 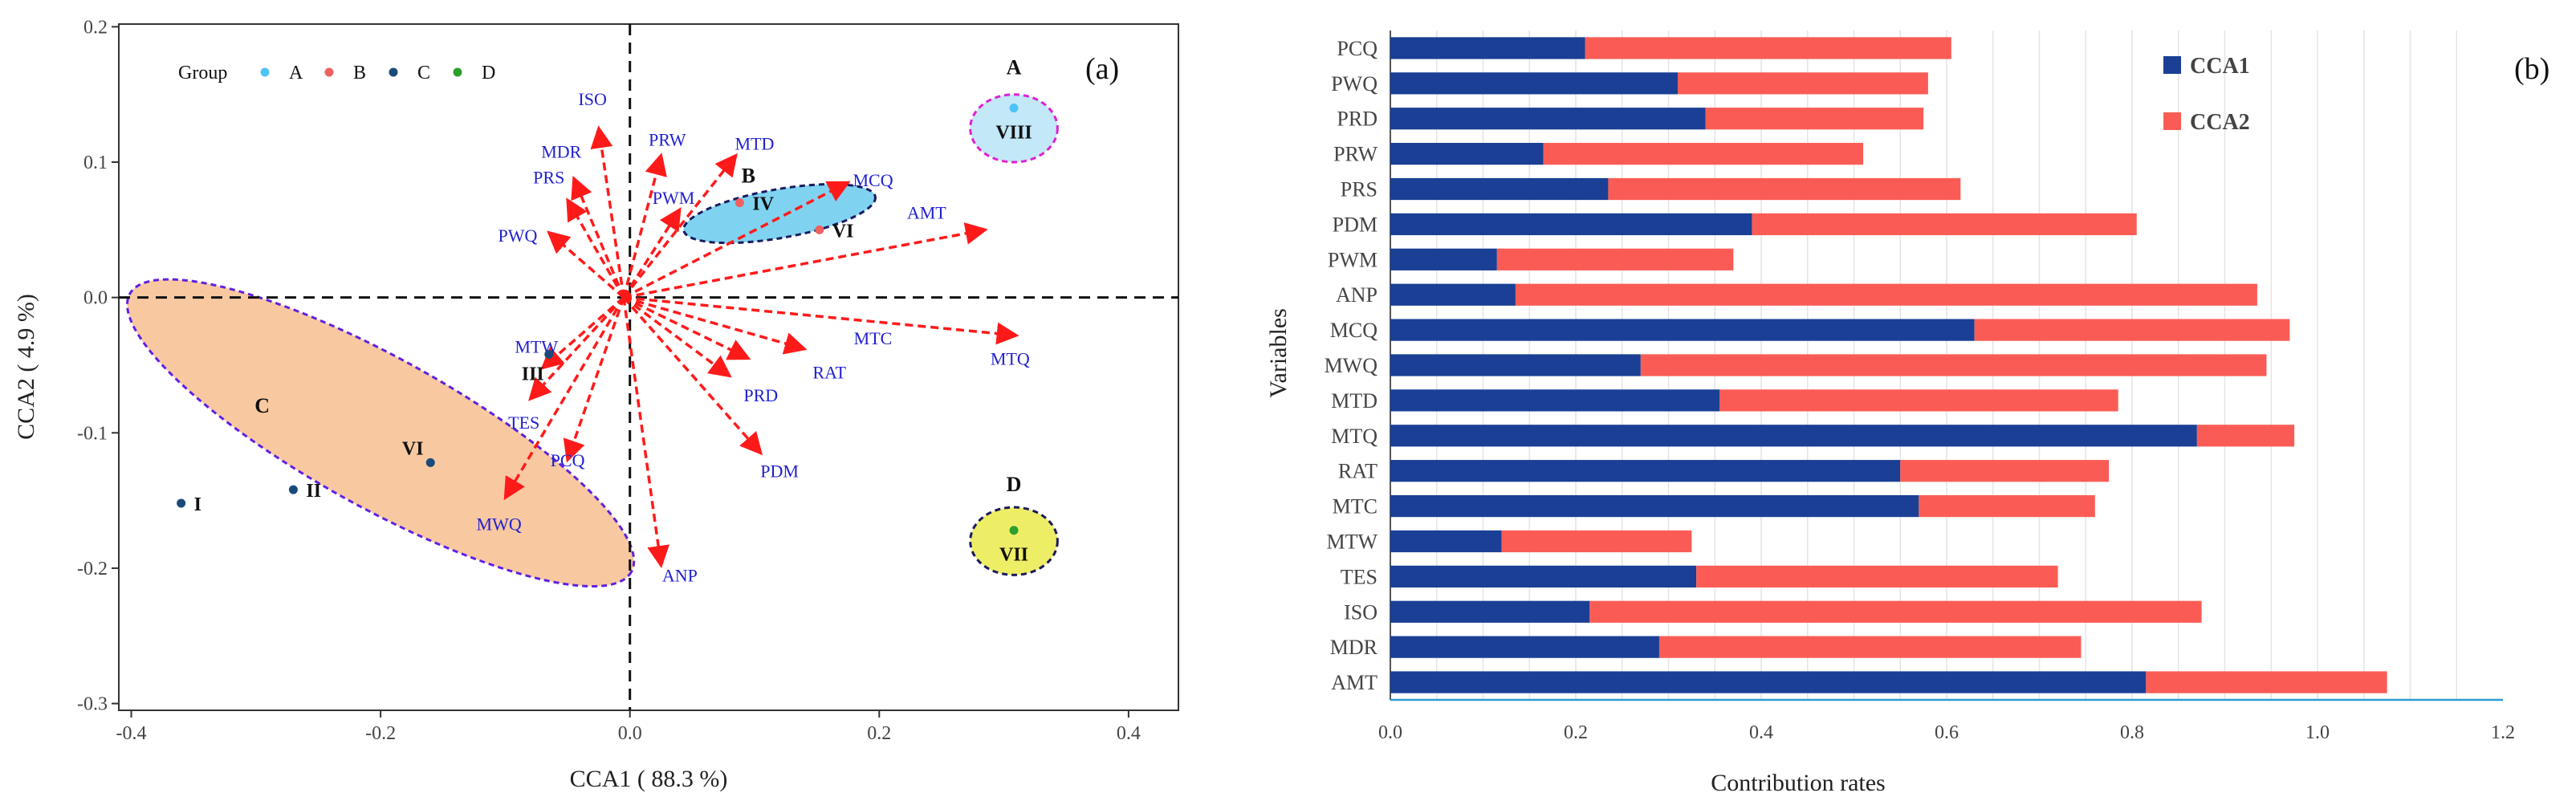 I want to click on vector-label-pcq: PCQ, so click(x=568, y=460).